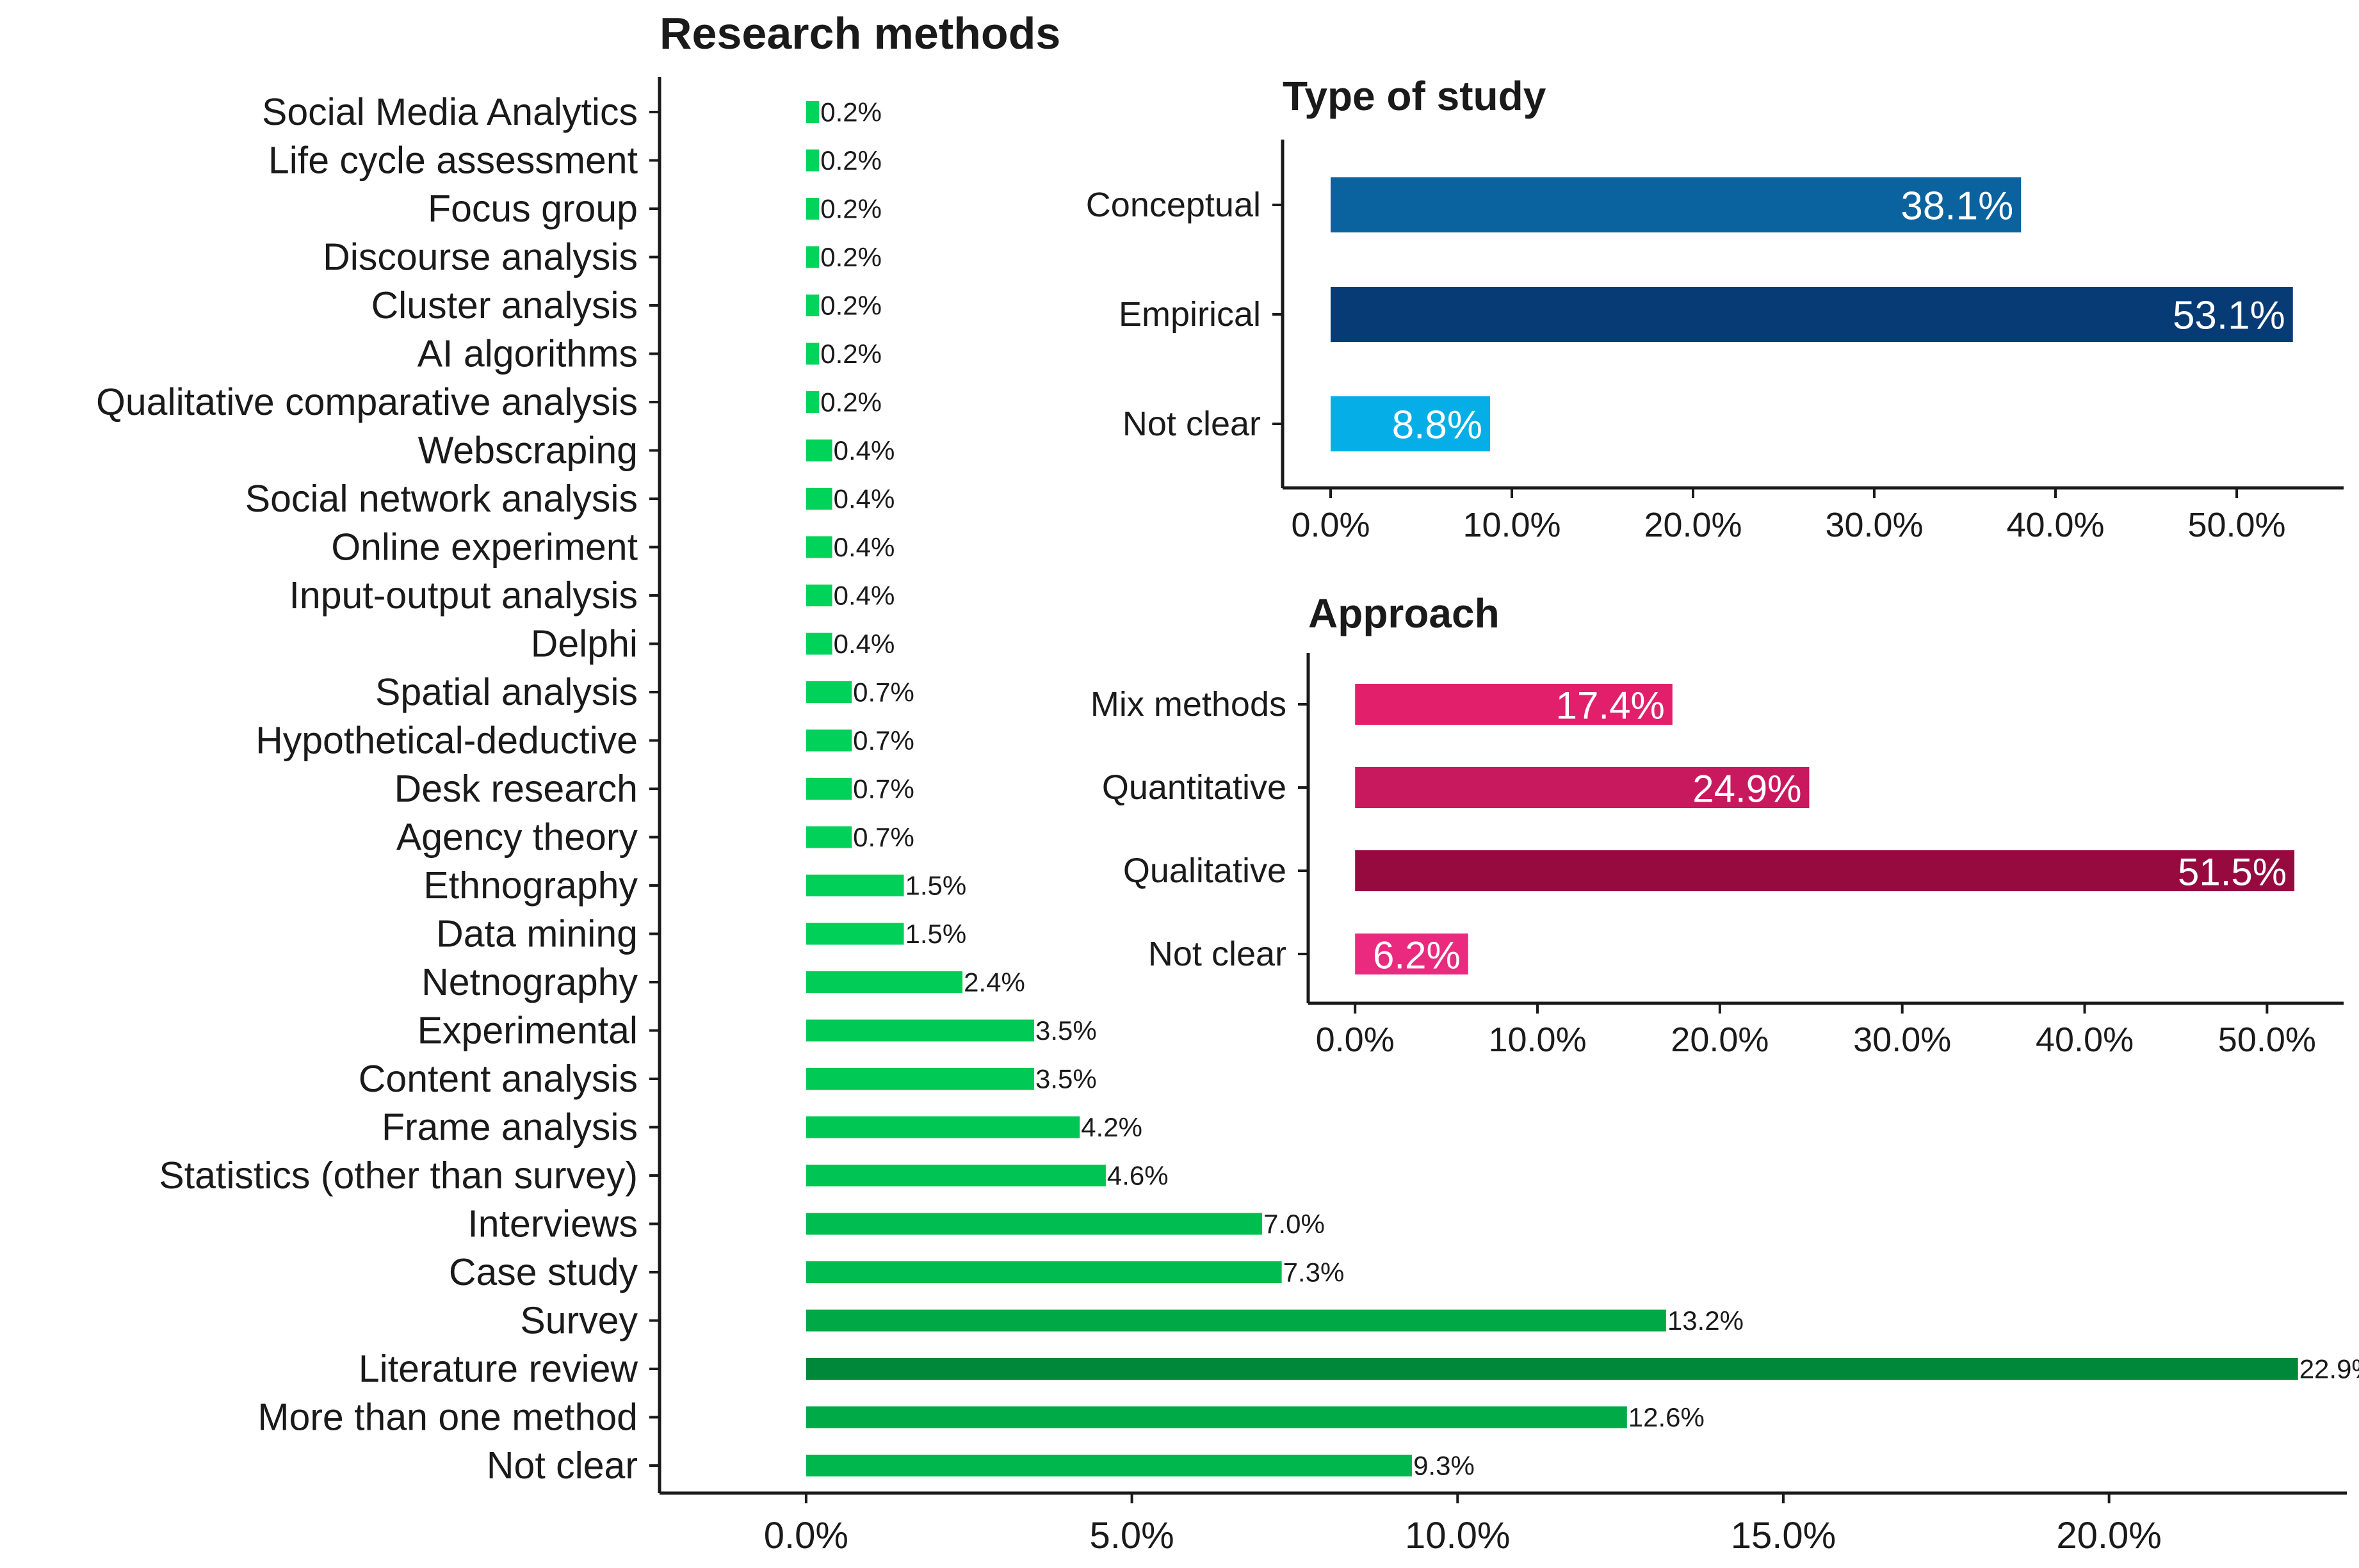  Describe the element at coordinates (883, 789) in the screenshot. I see `research-methods-data-label-desk-research: 0.7%` at that location.